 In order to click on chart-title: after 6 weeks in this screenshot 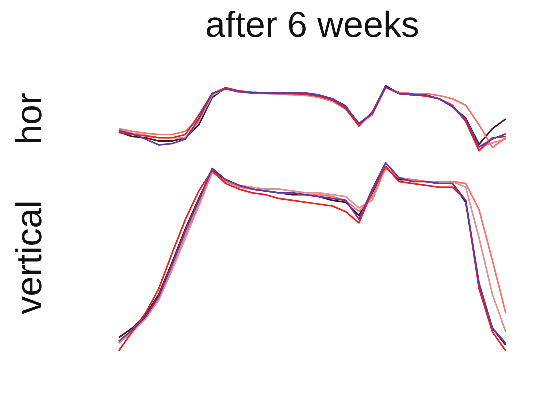, I will do `click(312, 25)`.